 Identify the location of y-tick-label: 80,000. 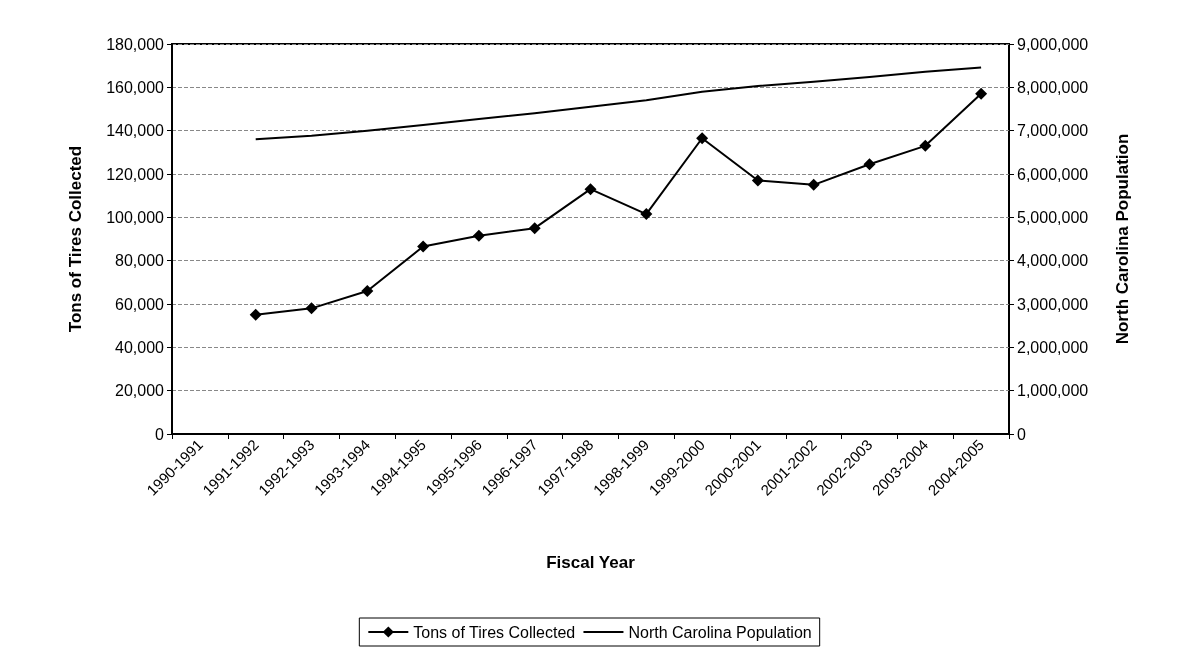
(140, 261).